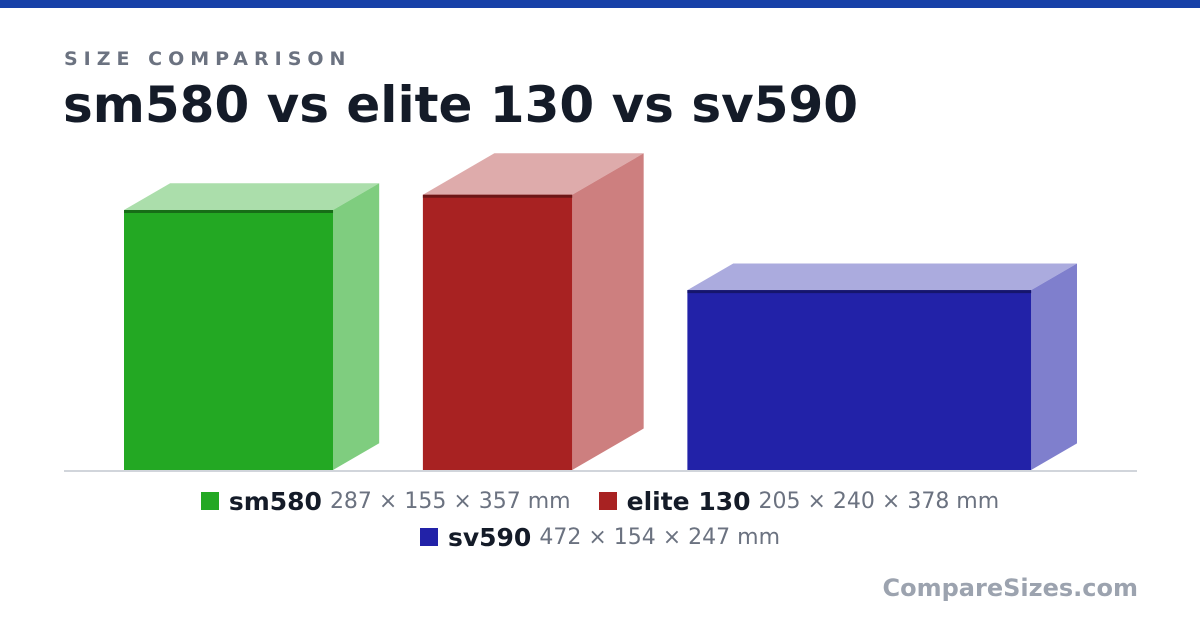 The width and height of the screenshot is (1200, 630). Describe the element at coordinates (660, 537) in the screenshot. I see `legend-dims-sv590: 472 × 154 × 247 mm` at that location.